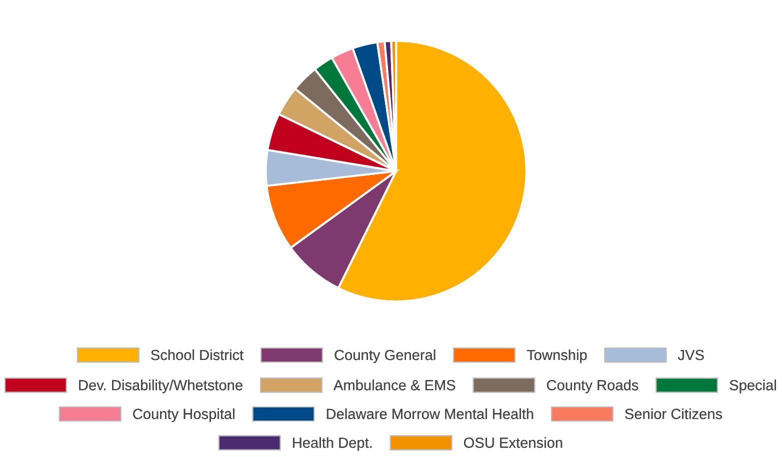 Image resolution: width=782 pixels, height=457 pixels. I want to click on legend-label: County Roads, so click(592, 387).